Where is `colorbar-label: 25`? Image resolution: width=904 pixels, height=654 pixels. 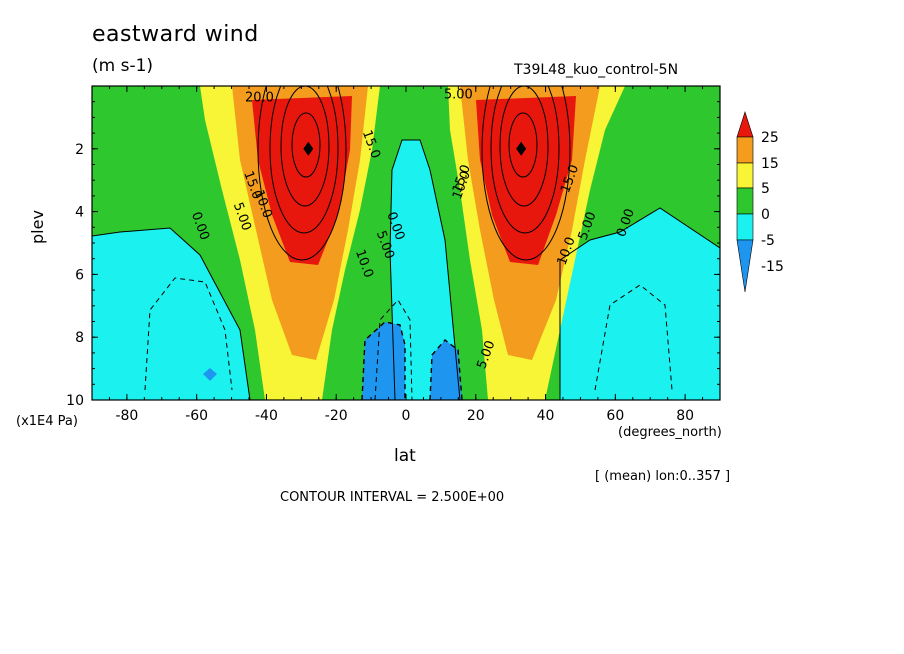 colorbar-label: 25 is located at coordinates (770, 138).